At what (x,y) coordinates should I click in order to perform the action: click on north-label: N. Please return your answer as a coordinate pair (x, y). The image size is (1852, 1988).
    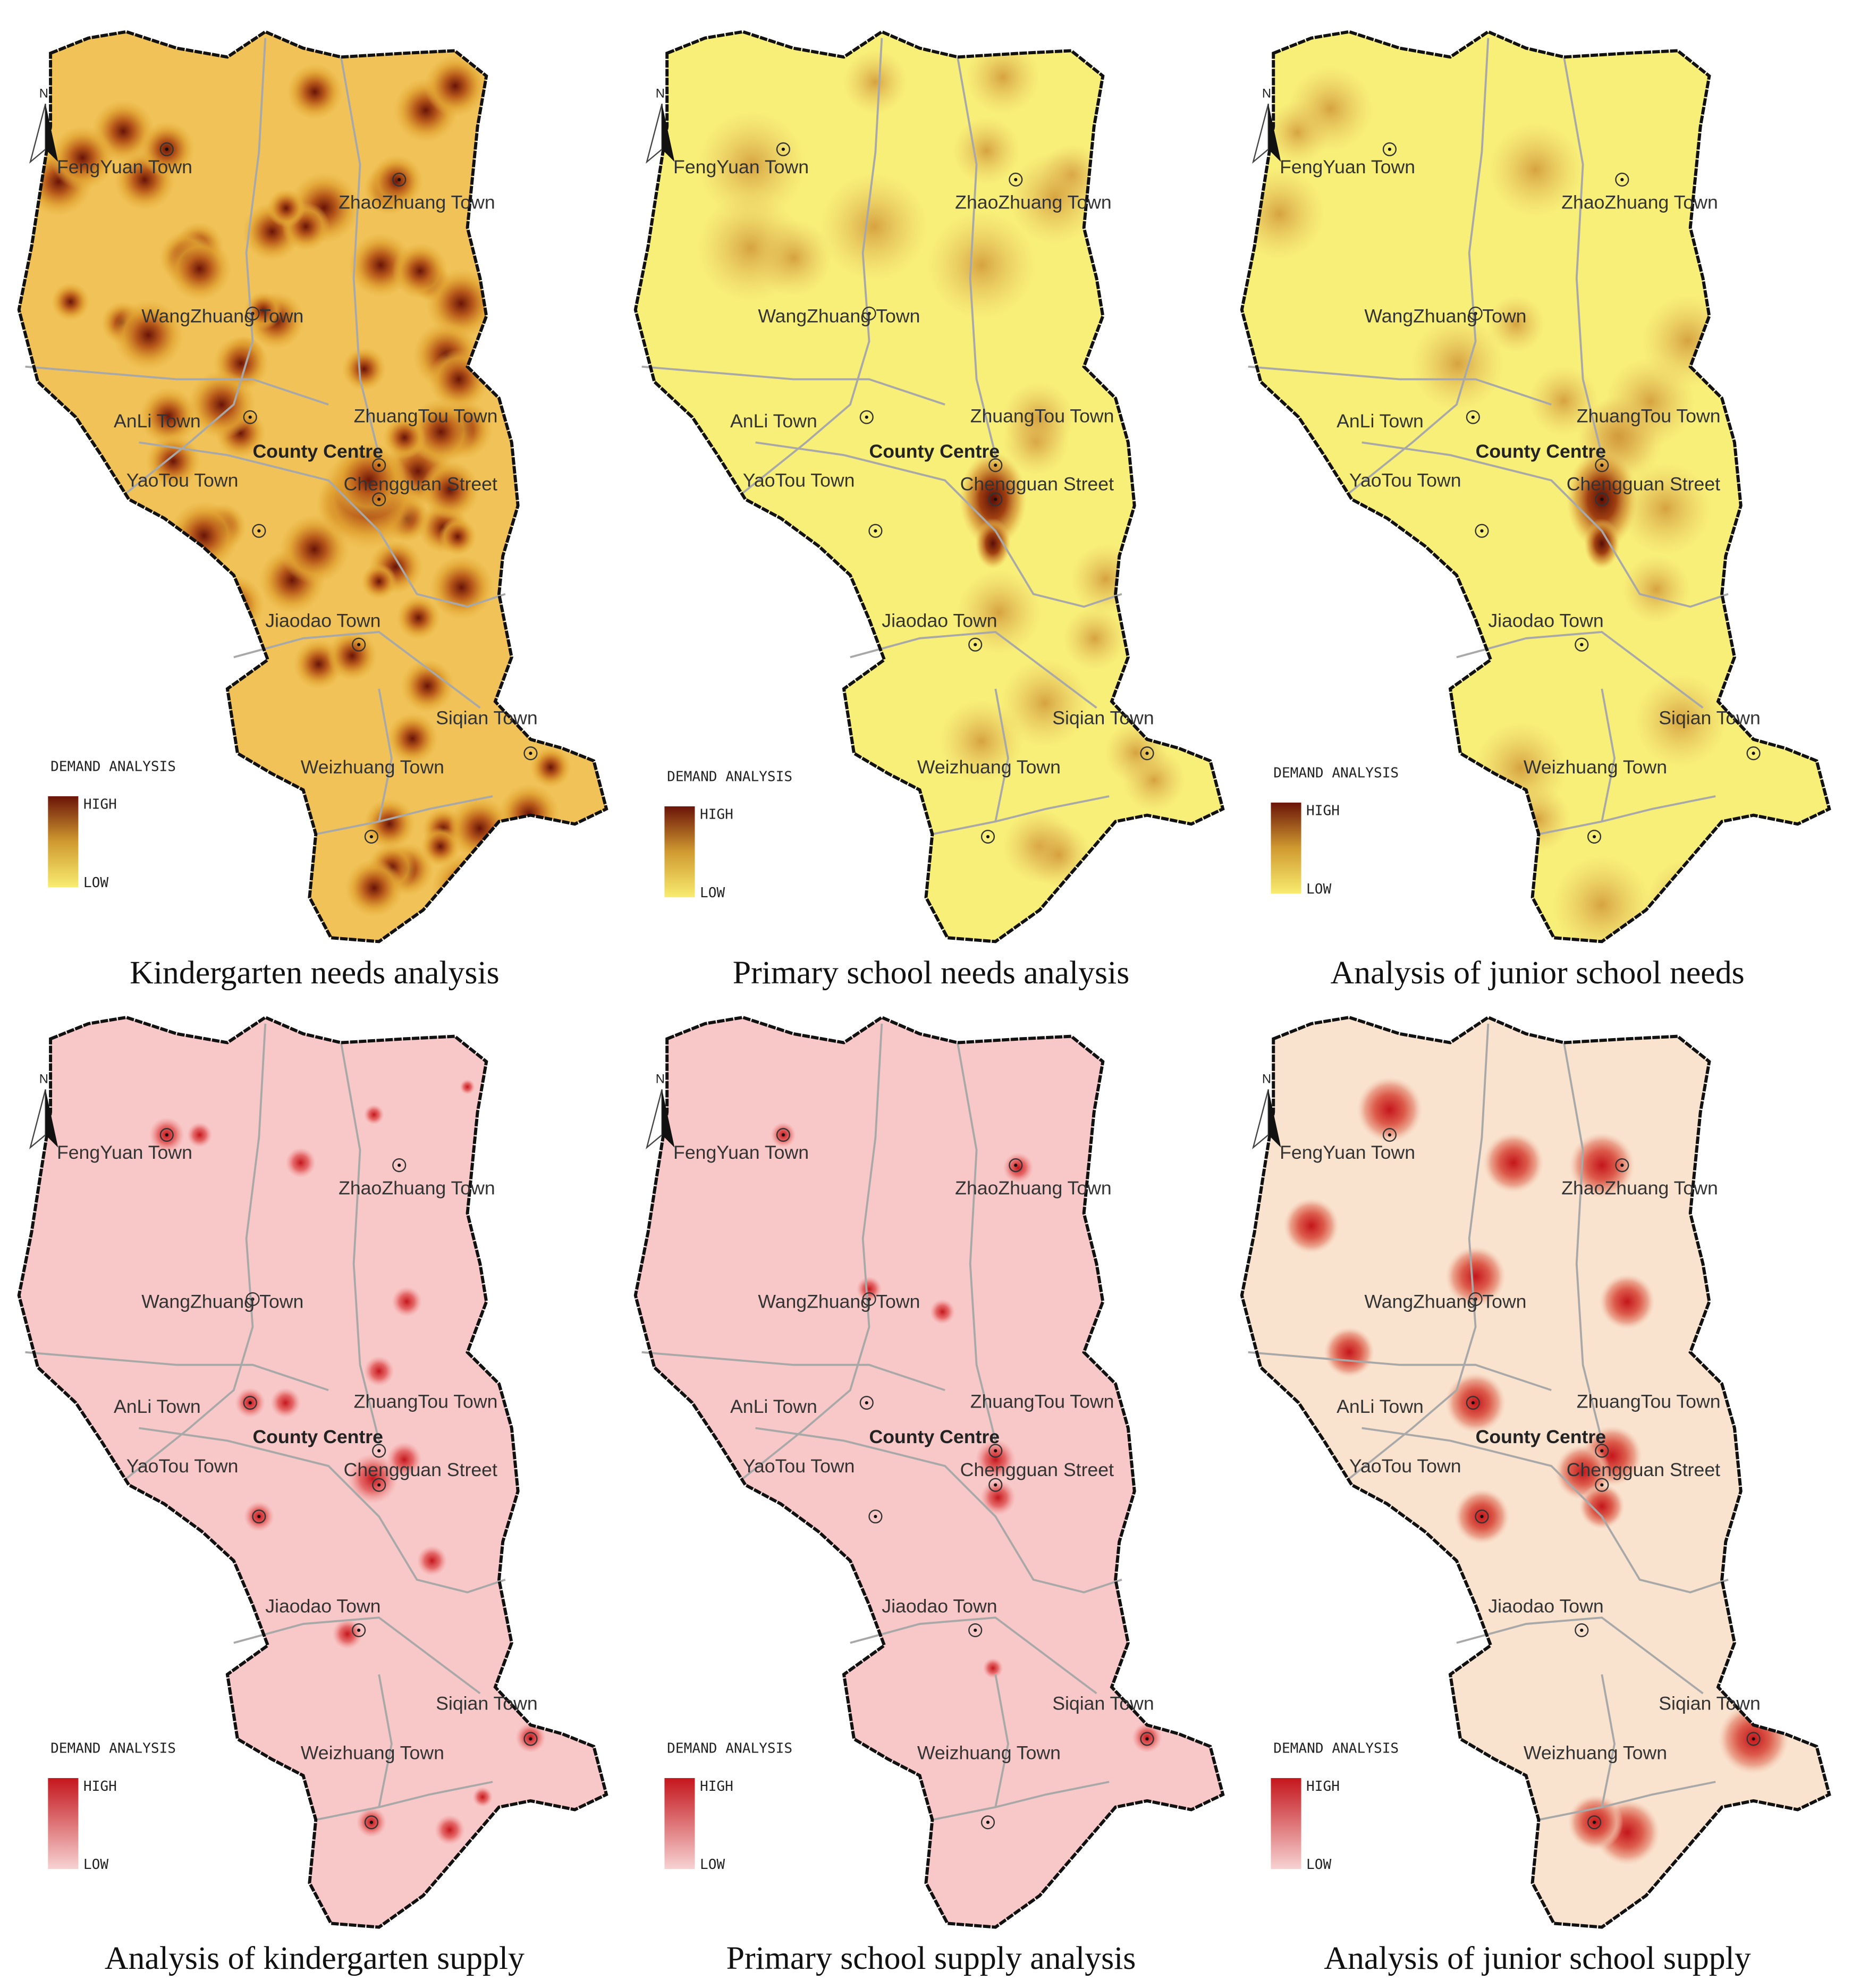
    Looking at the image, I should click on (1266, 1079).